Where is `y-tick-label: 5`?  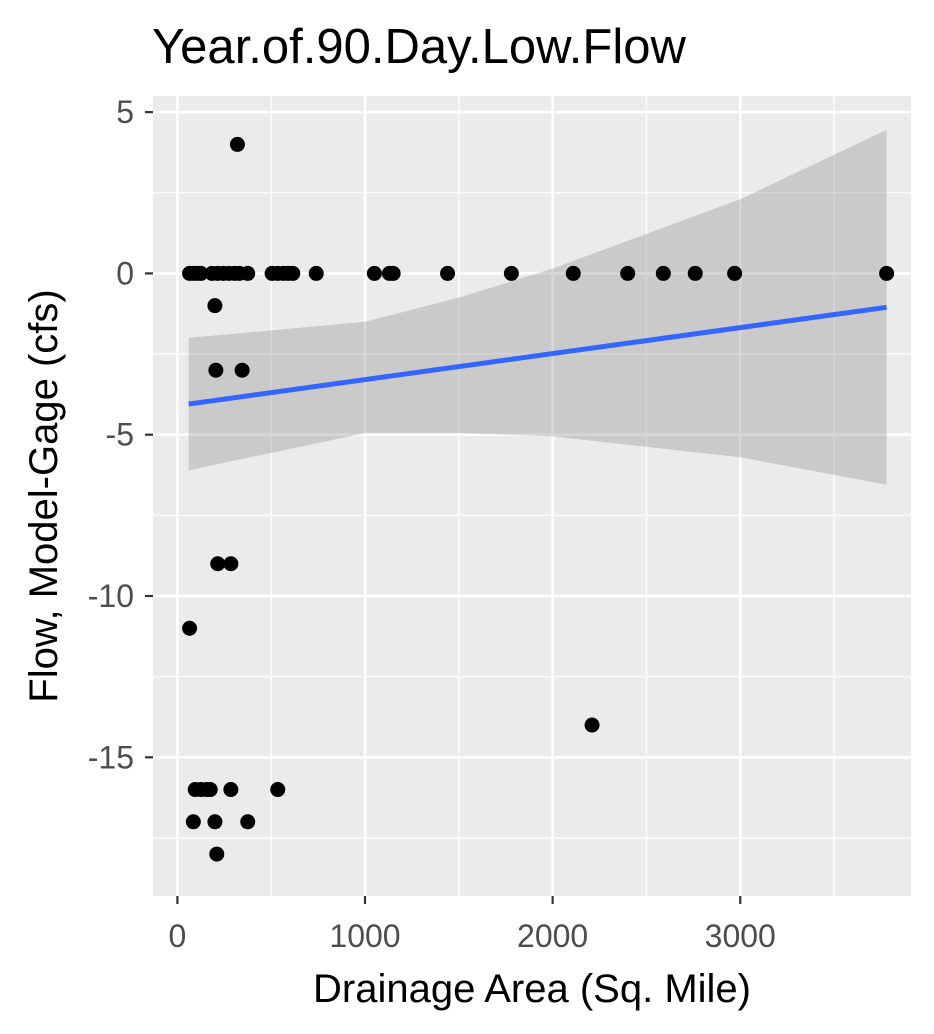 y-tick-label: 5 is located at coordinates (125, 112).